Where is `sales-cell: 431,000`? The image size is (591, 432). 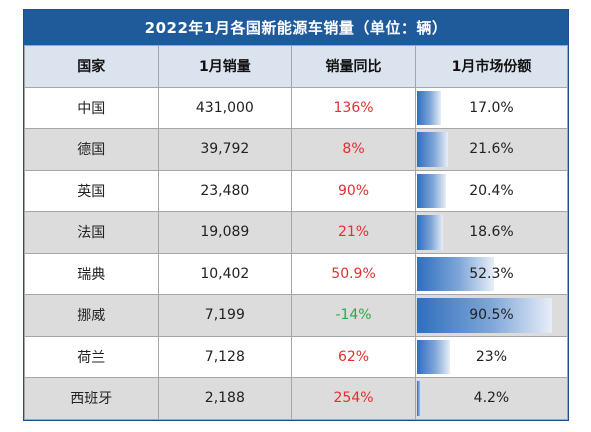 sales-cell: 431,000 is located at coordinates (225, 107).